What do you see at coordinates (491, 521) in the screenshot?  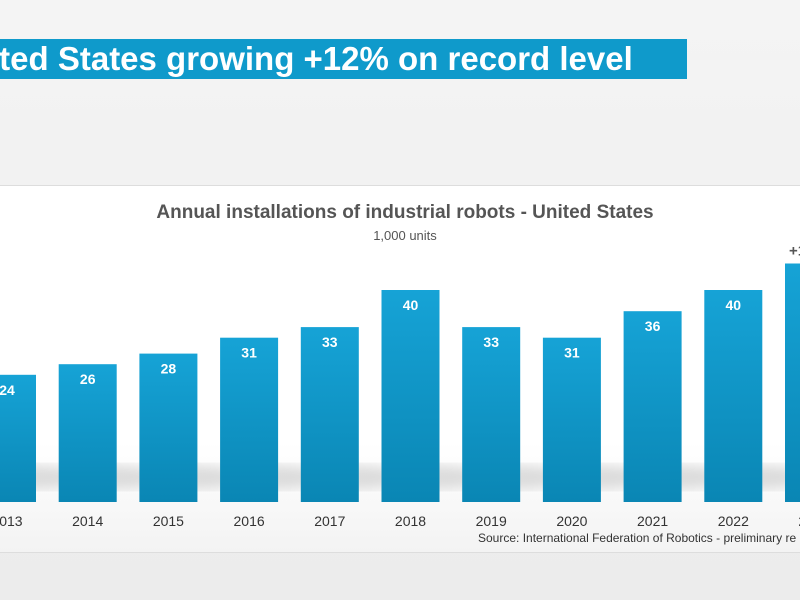 I see `x-tick-label: 2019` at bounding box center [491, 521].